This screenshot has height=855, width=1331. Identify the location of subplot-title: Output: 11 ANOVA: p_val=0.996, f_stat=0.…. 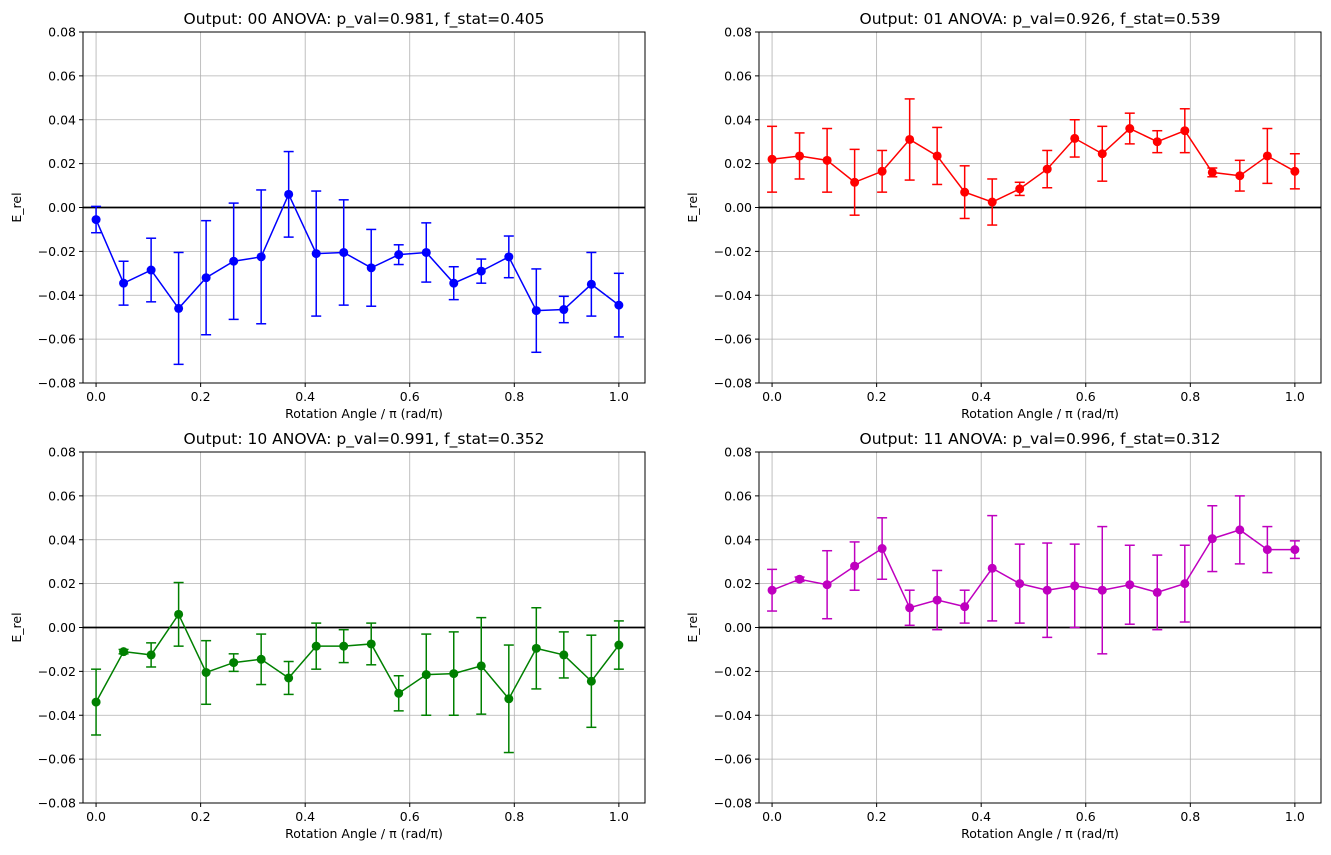
(1040, 439).